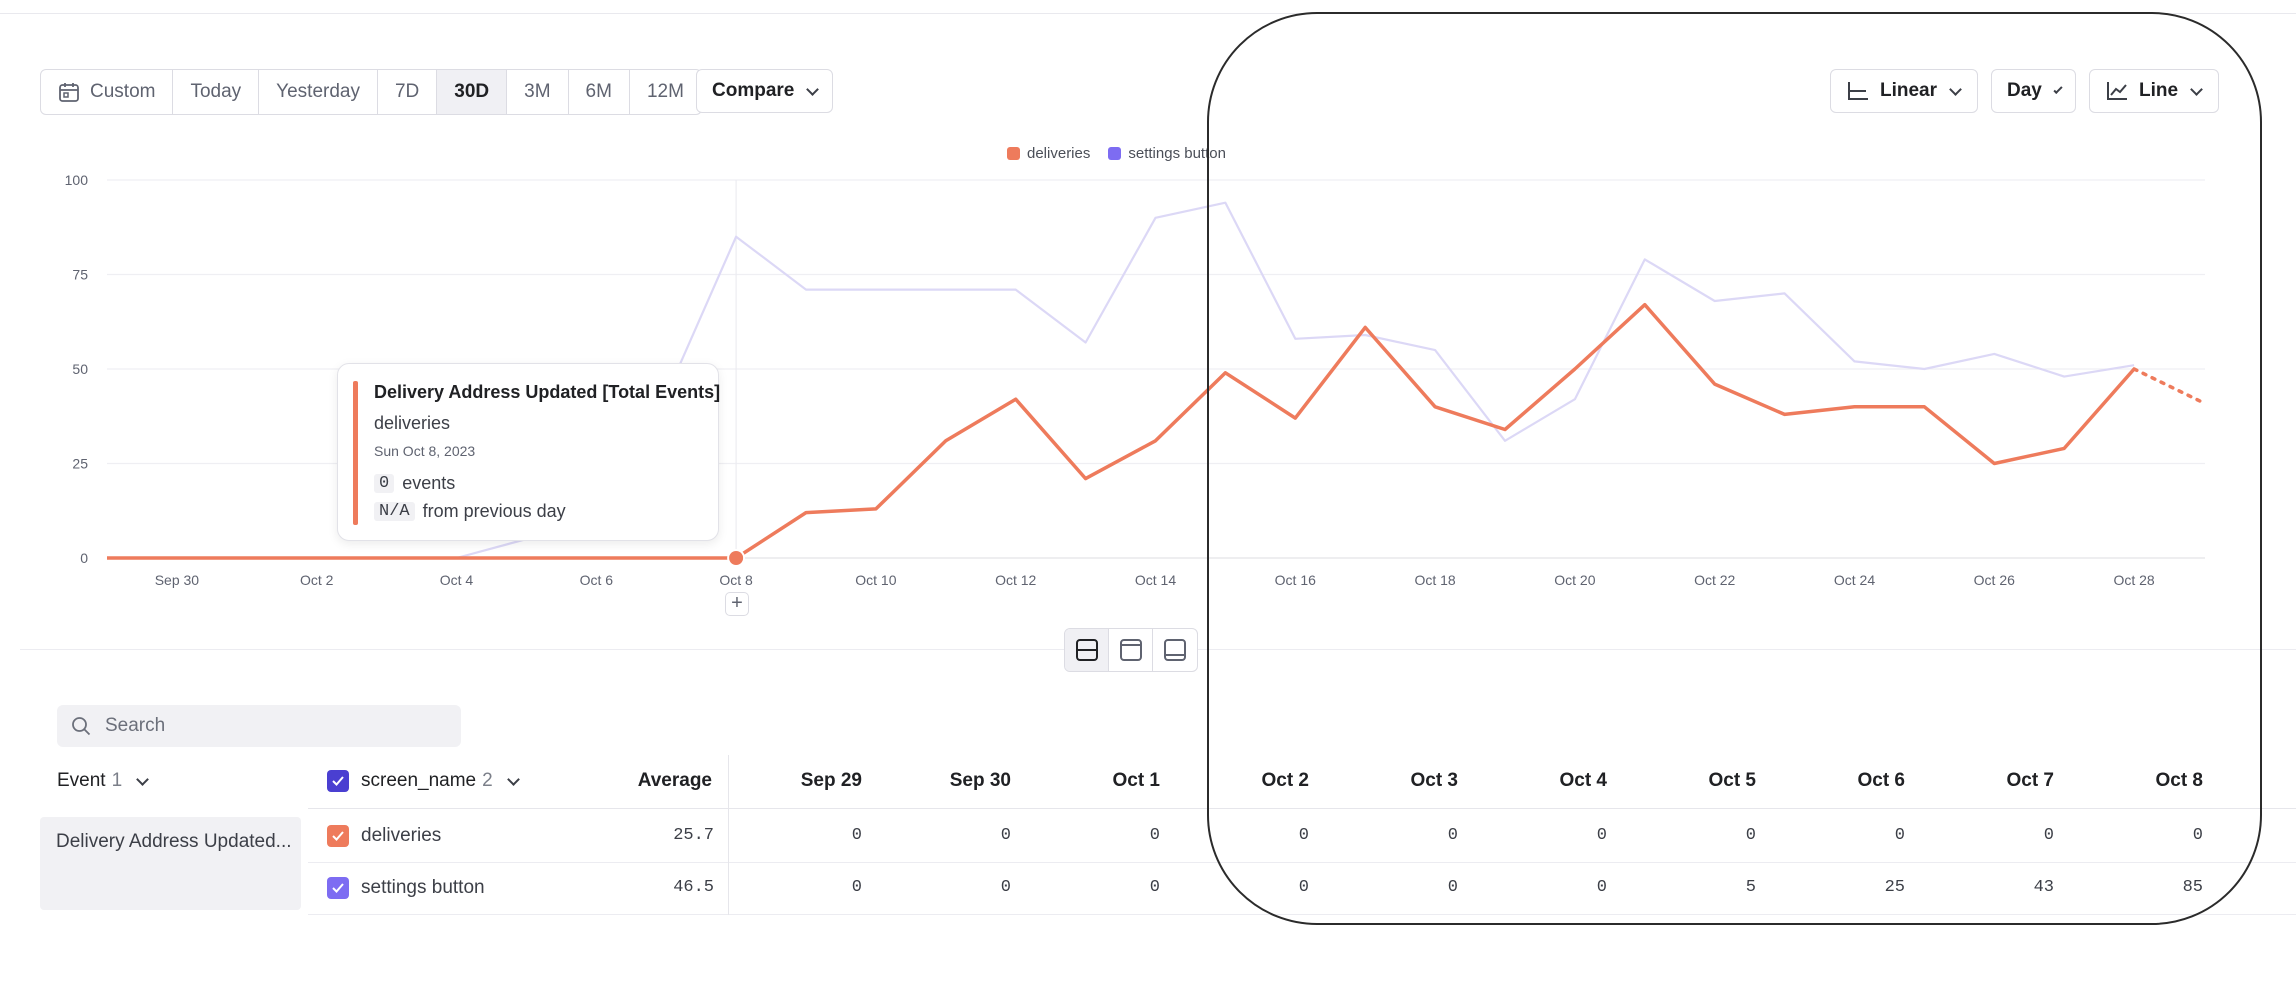  I want to click on range-yesterday: Yesterday, so click(318, 92).